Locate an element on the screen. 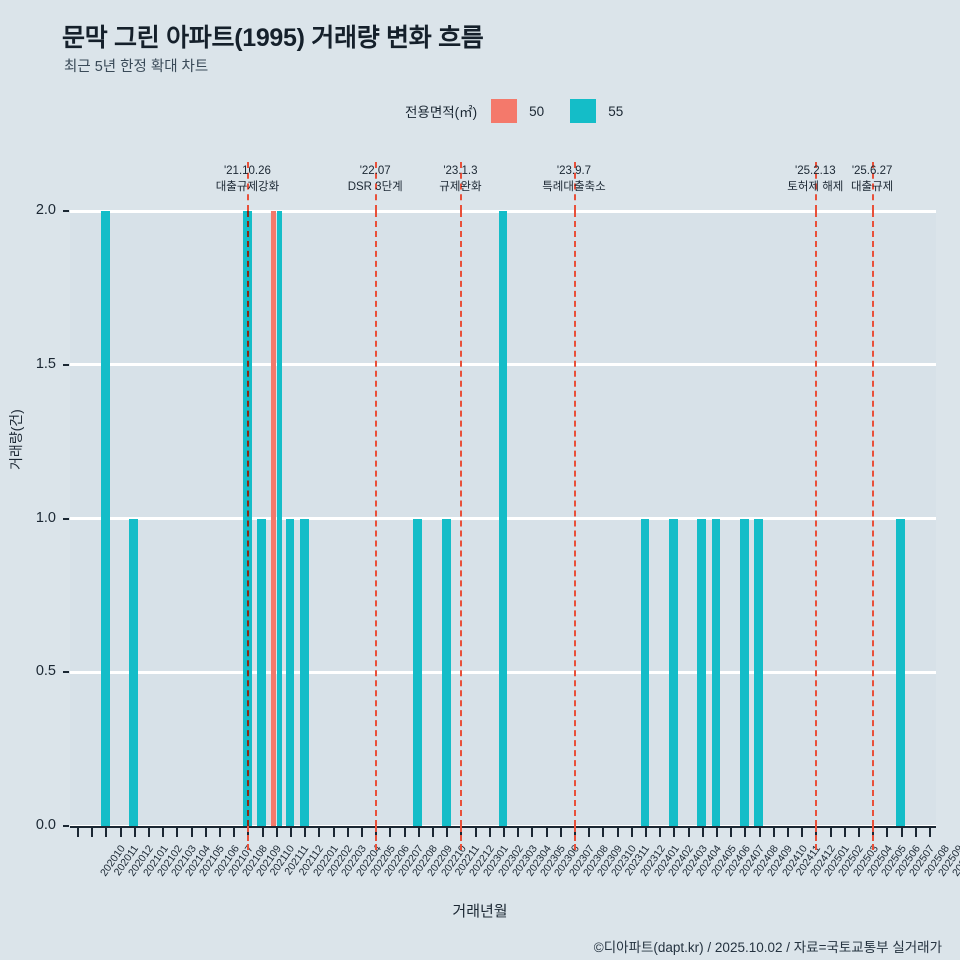 This screenshot has width=960, height=960. y-tick-label: 2.0 is located at coordinates (45, 210).